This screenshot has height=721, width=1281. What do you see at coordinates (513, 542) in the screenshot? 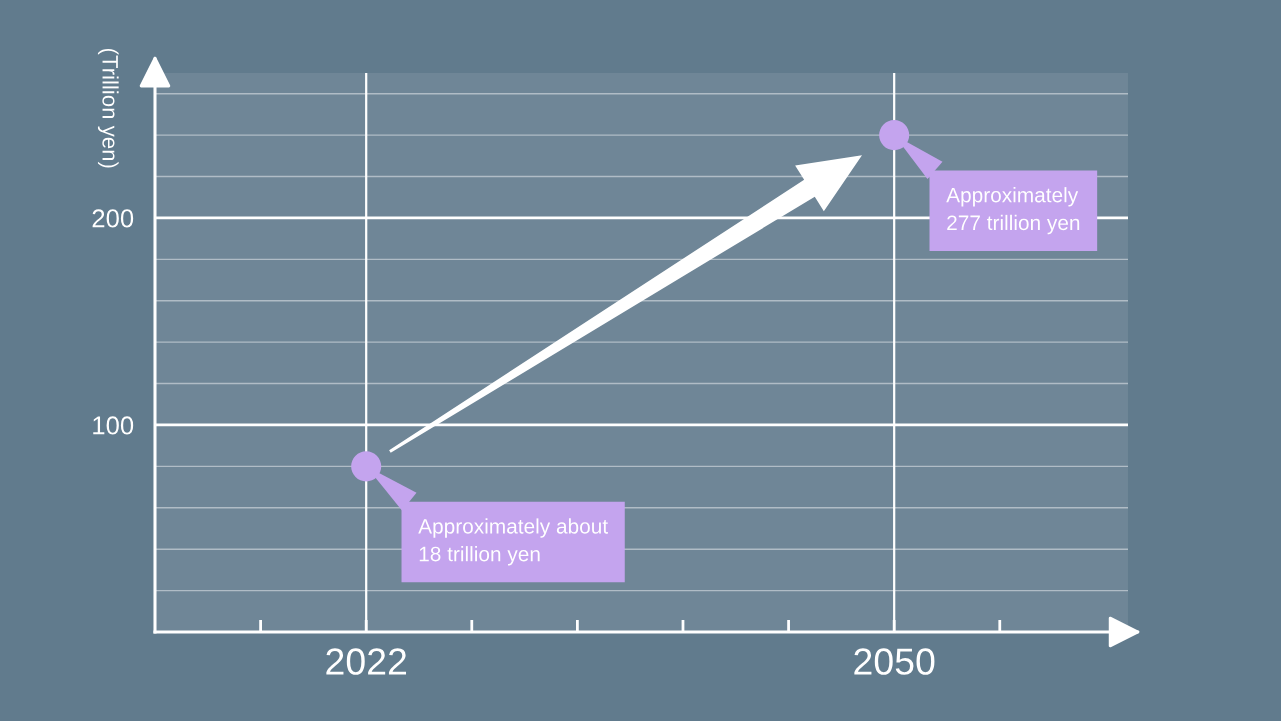
I see `annotation: Approximately about 18 trillion yen` at bounding box center [513, 542].